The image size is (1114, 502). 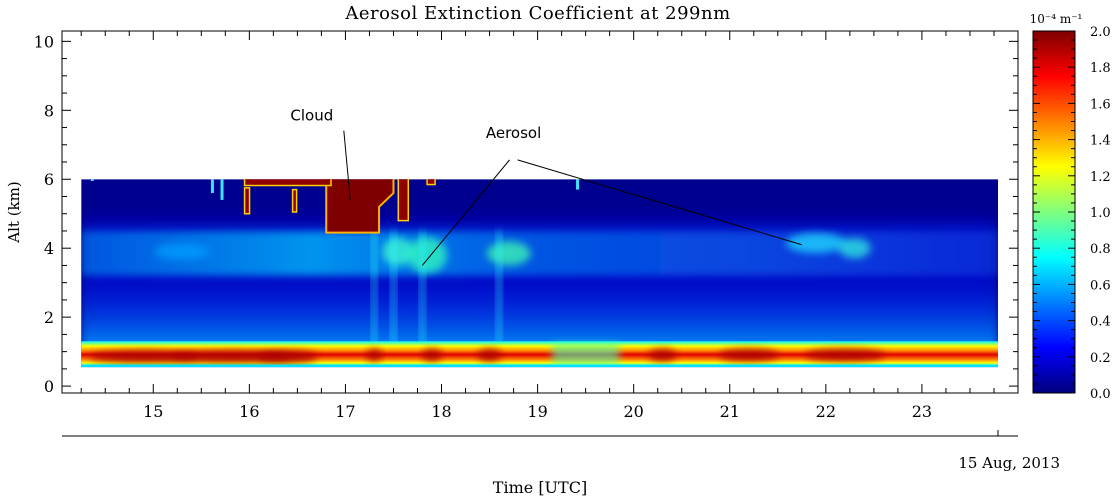 I want to click on colorbar-tick-label: 1.4, so click(x=1100, y=141).